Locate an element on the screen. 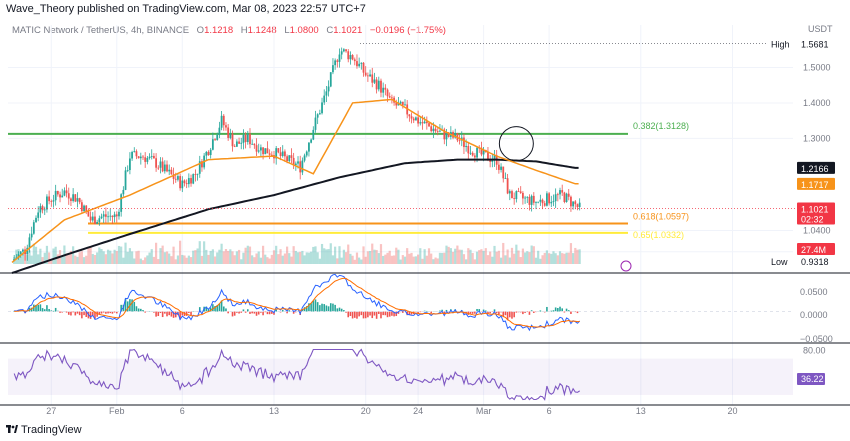 The image size is (850, 441). price-tag-box is located at coordinates (816, 261).